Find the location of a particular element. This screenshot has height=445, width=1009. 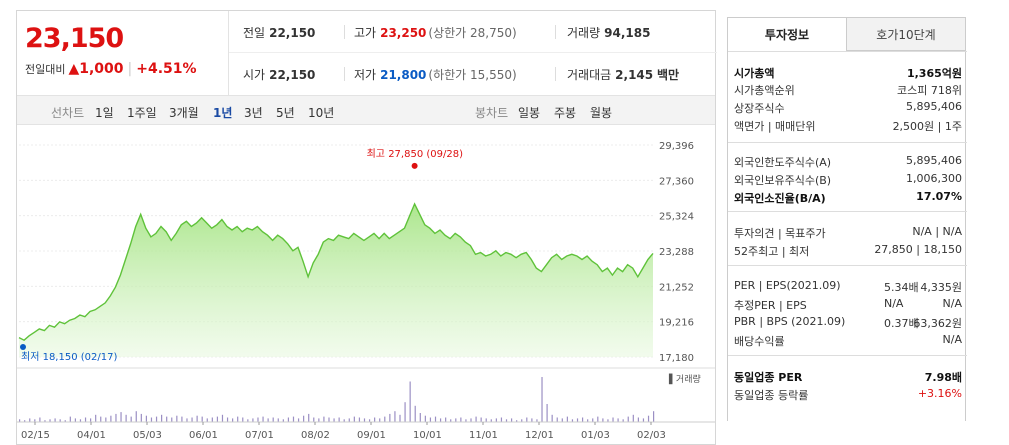

info-row: 외국인소진율(B/A) 17.07% is located at coordinates (848, 199).